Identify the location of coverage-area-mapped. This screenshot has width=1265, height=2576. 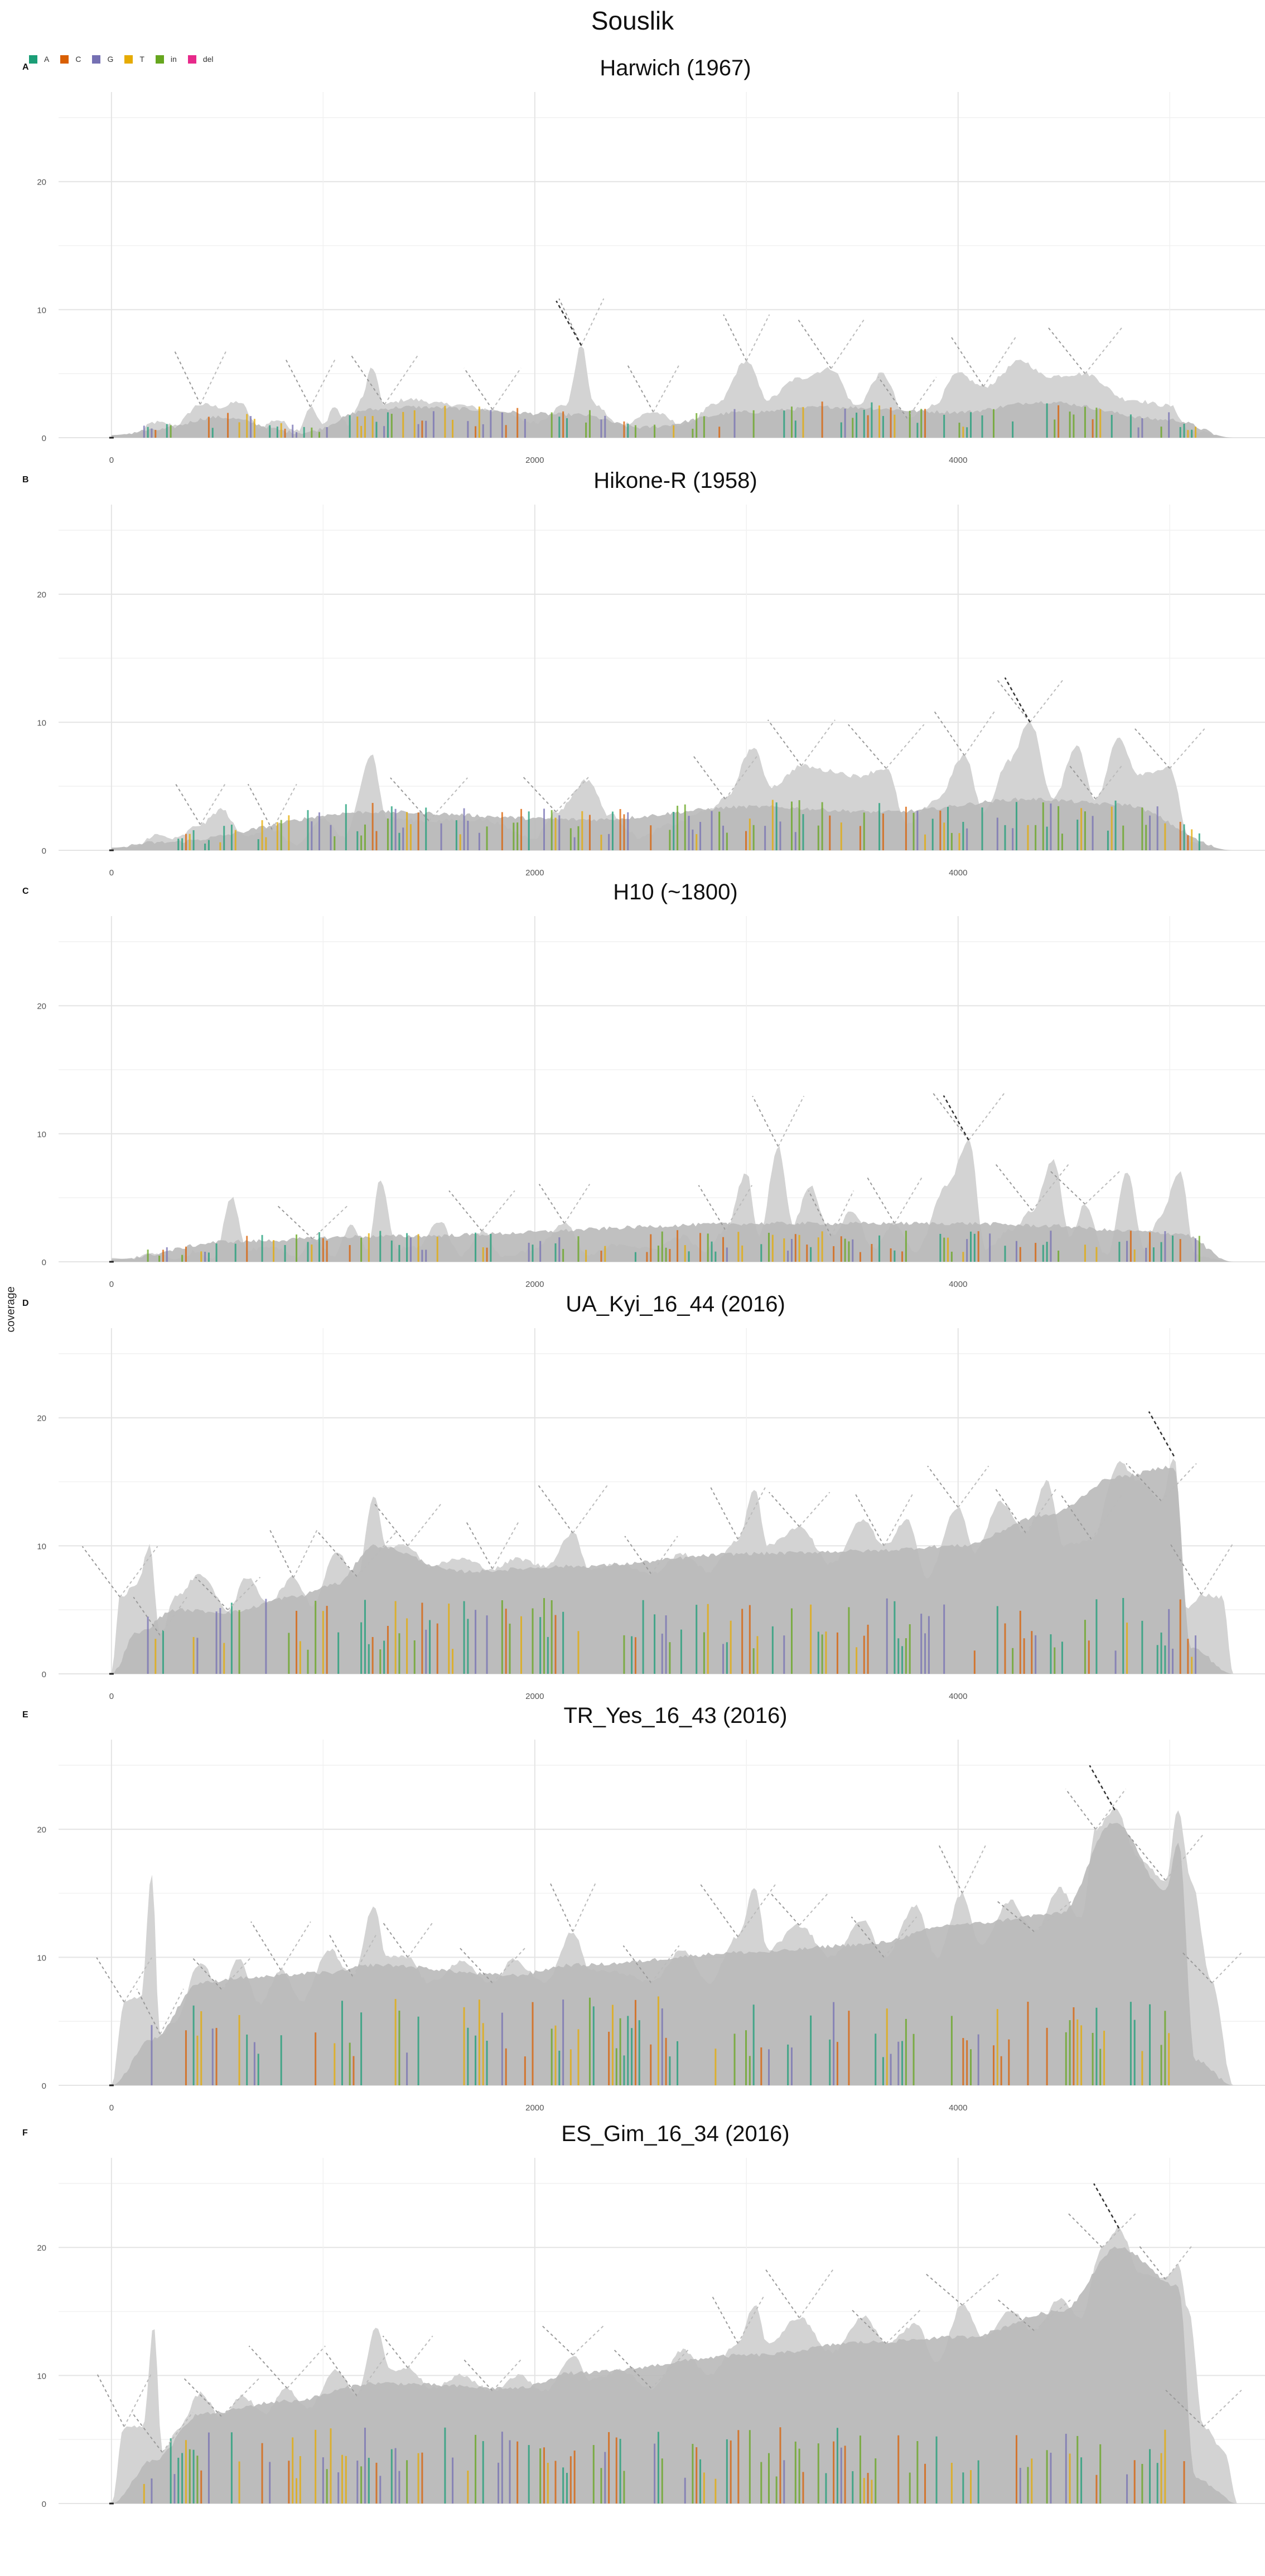
(672, 1241).